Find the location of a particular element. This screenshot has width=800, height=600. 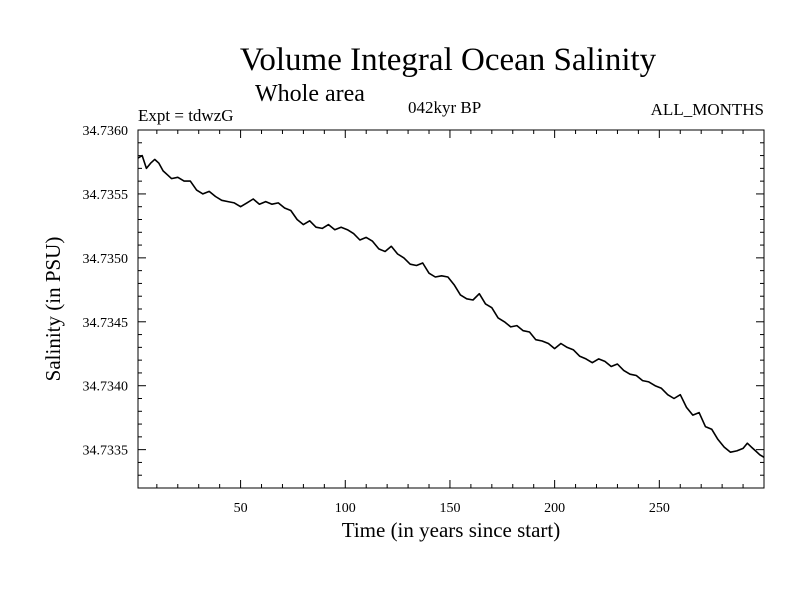

x-tick-labels: 50 100 150 200 250 is located at coordinates (452, 508).